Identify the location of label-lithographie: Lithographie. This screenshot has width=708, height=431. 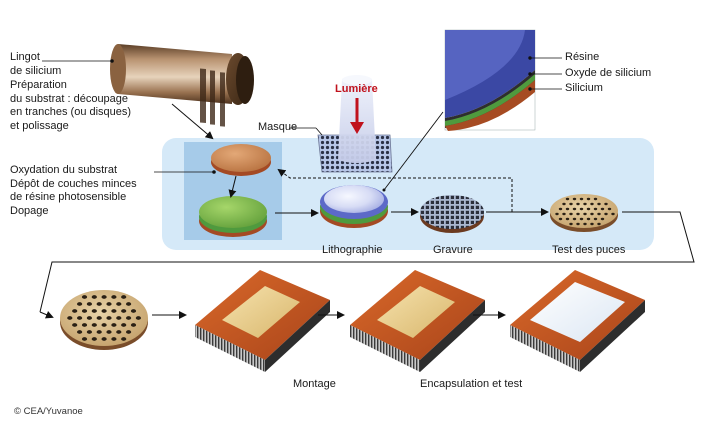
(352, 250).